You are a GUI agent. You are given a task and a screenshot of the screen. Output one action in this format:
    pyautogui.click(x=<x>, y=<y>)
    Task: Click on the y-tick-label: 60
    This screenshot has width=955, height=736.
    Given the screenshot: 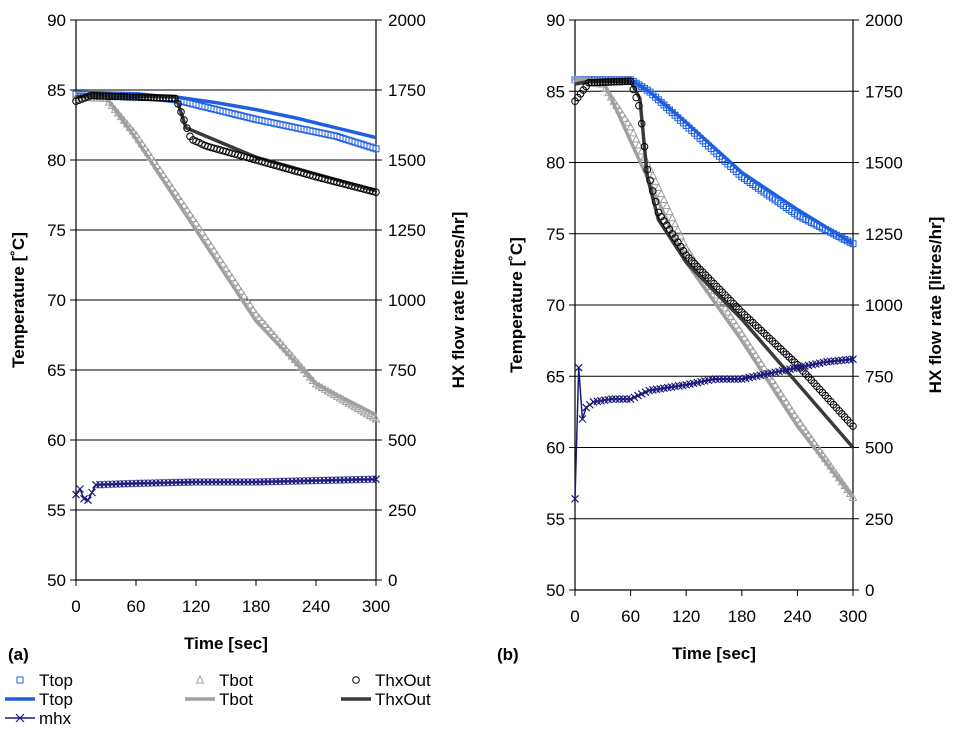 What is the action you would take?
    pyautogui.click(x=555, y=448)
    